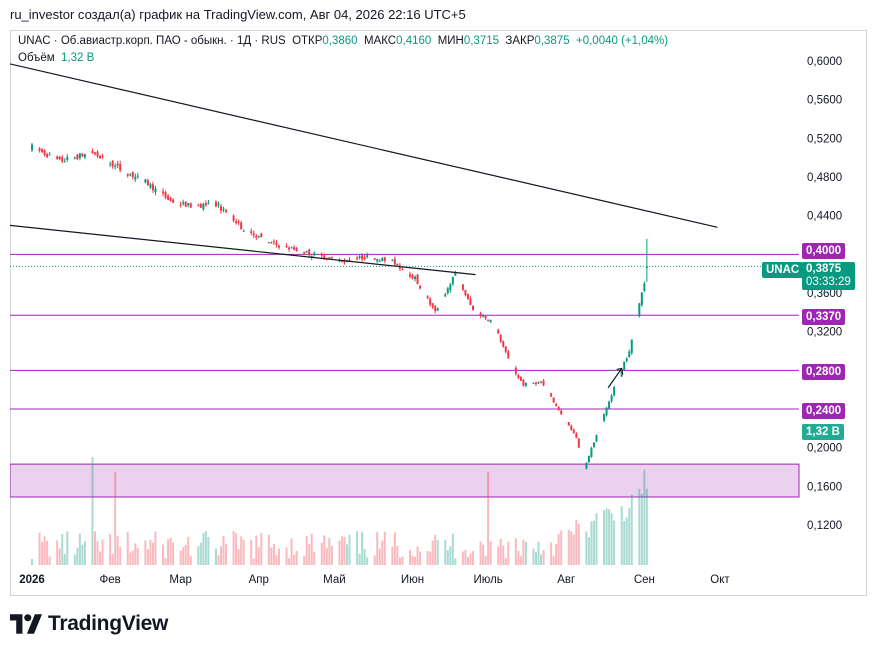  What do you see at coordinates (644, 580) in the screenshot?
I see `x-tick-label: Сен` at bounding box center [644, 580].